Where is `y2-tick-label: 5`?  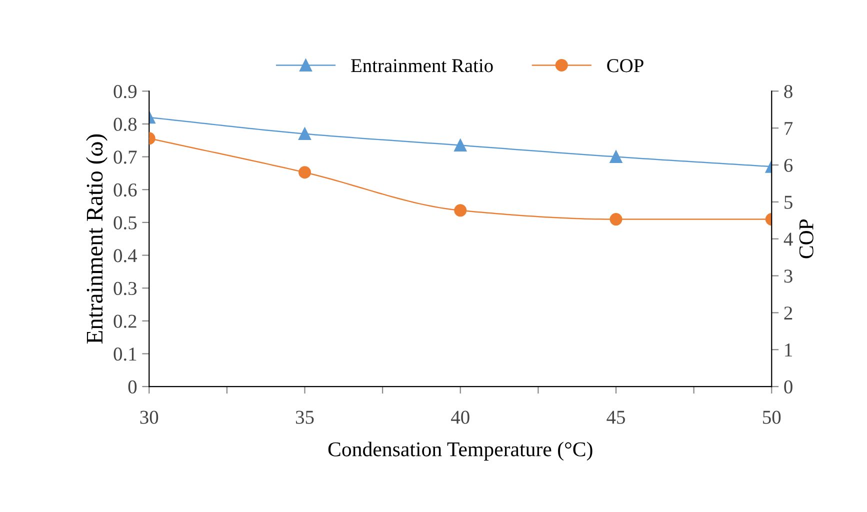 y2-tick-label: 5 is located at coordinates (788, 202).